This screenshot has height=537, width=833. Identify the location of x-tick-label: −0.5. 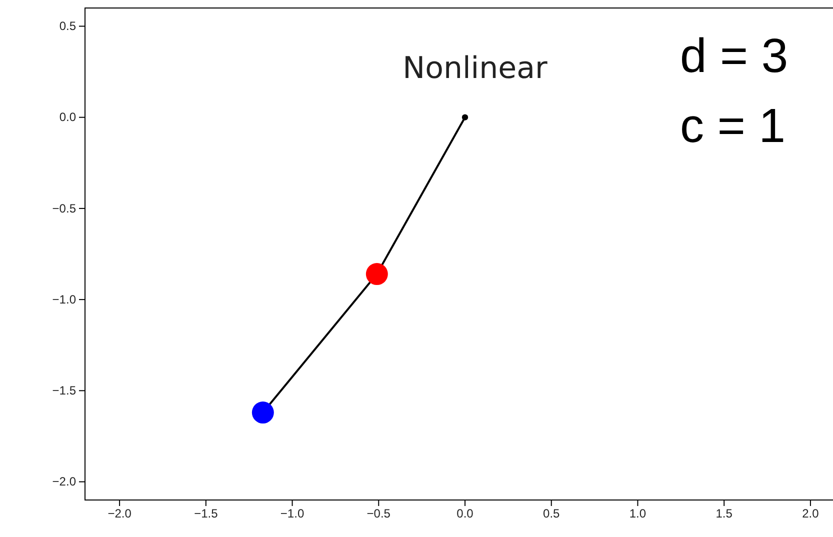
(378, 513).